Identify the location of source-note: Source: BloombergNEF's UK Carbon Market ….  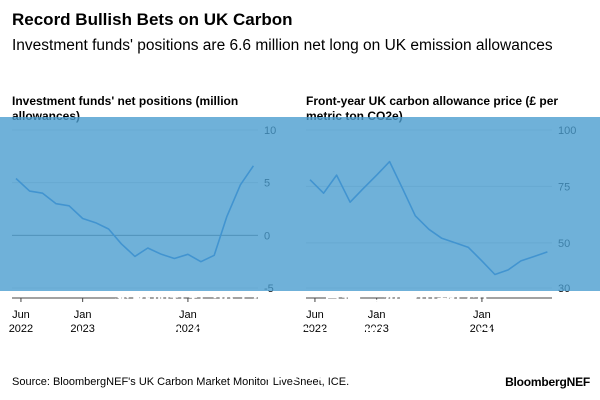
(181, 382).